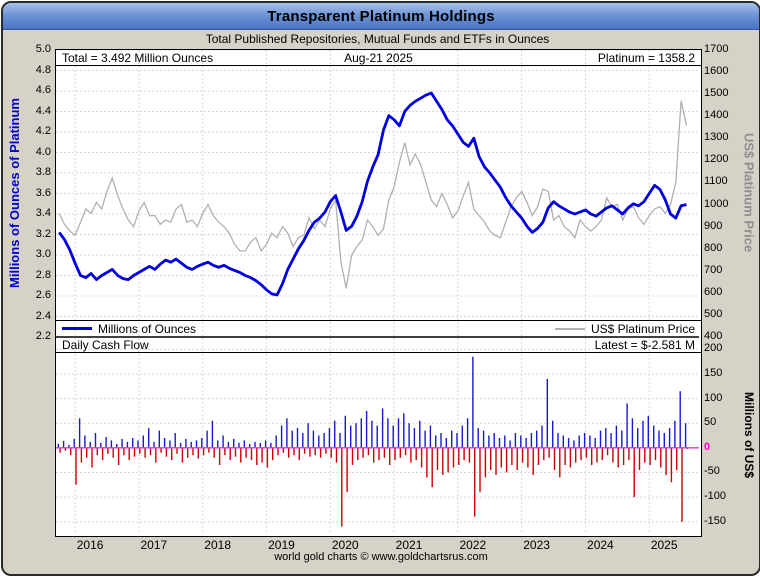 This screenshot has height=577, width=760. Describe the element at coordinates (105, 344) in the screenshot. I see `cashflow-title: Daily Cash Flow` at that location.